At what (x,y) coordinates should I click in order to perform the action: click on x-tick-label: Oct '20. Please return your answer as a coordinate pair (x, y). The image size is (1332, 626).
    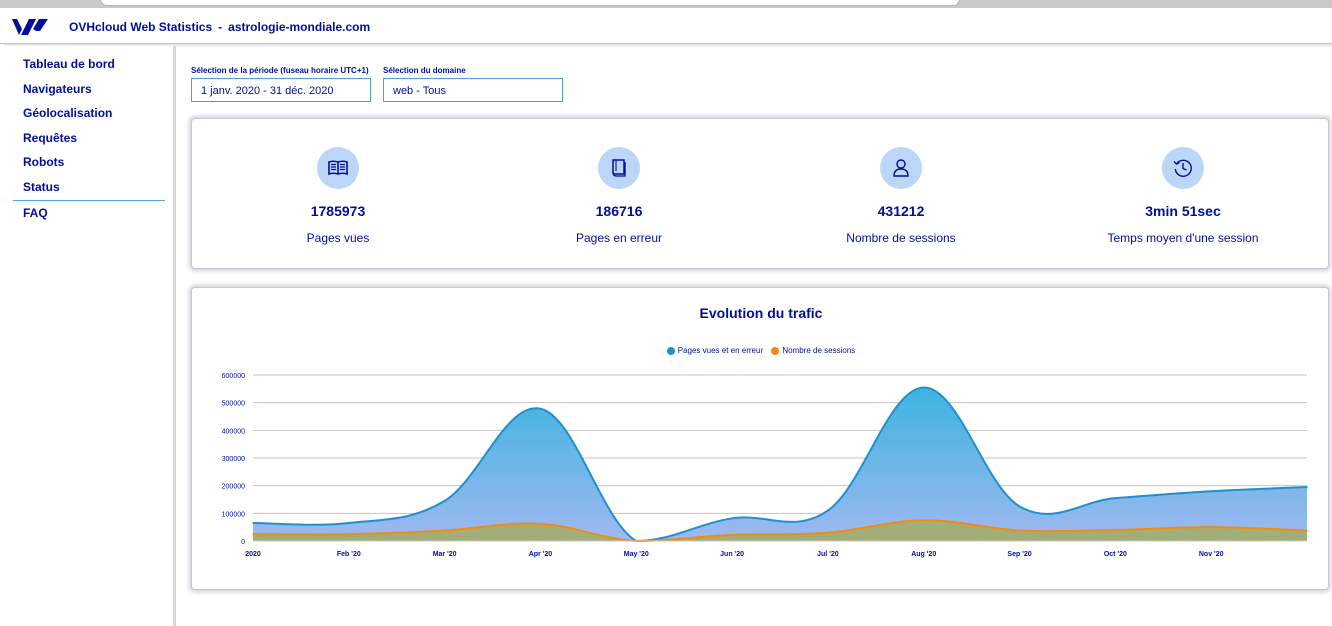
    Looking at the image, I should click on (1115, 554).